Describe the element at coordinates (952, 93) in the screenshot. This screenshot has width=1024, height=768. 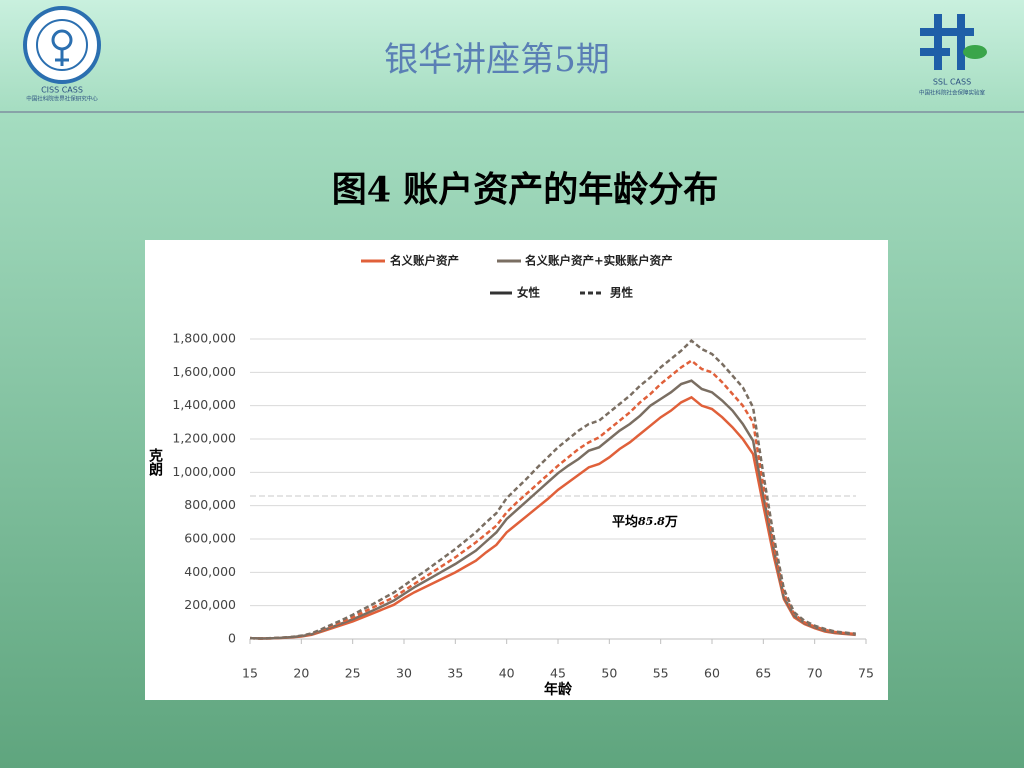
I see `logo-text: 中国社科院社会保障实验室` at that location.